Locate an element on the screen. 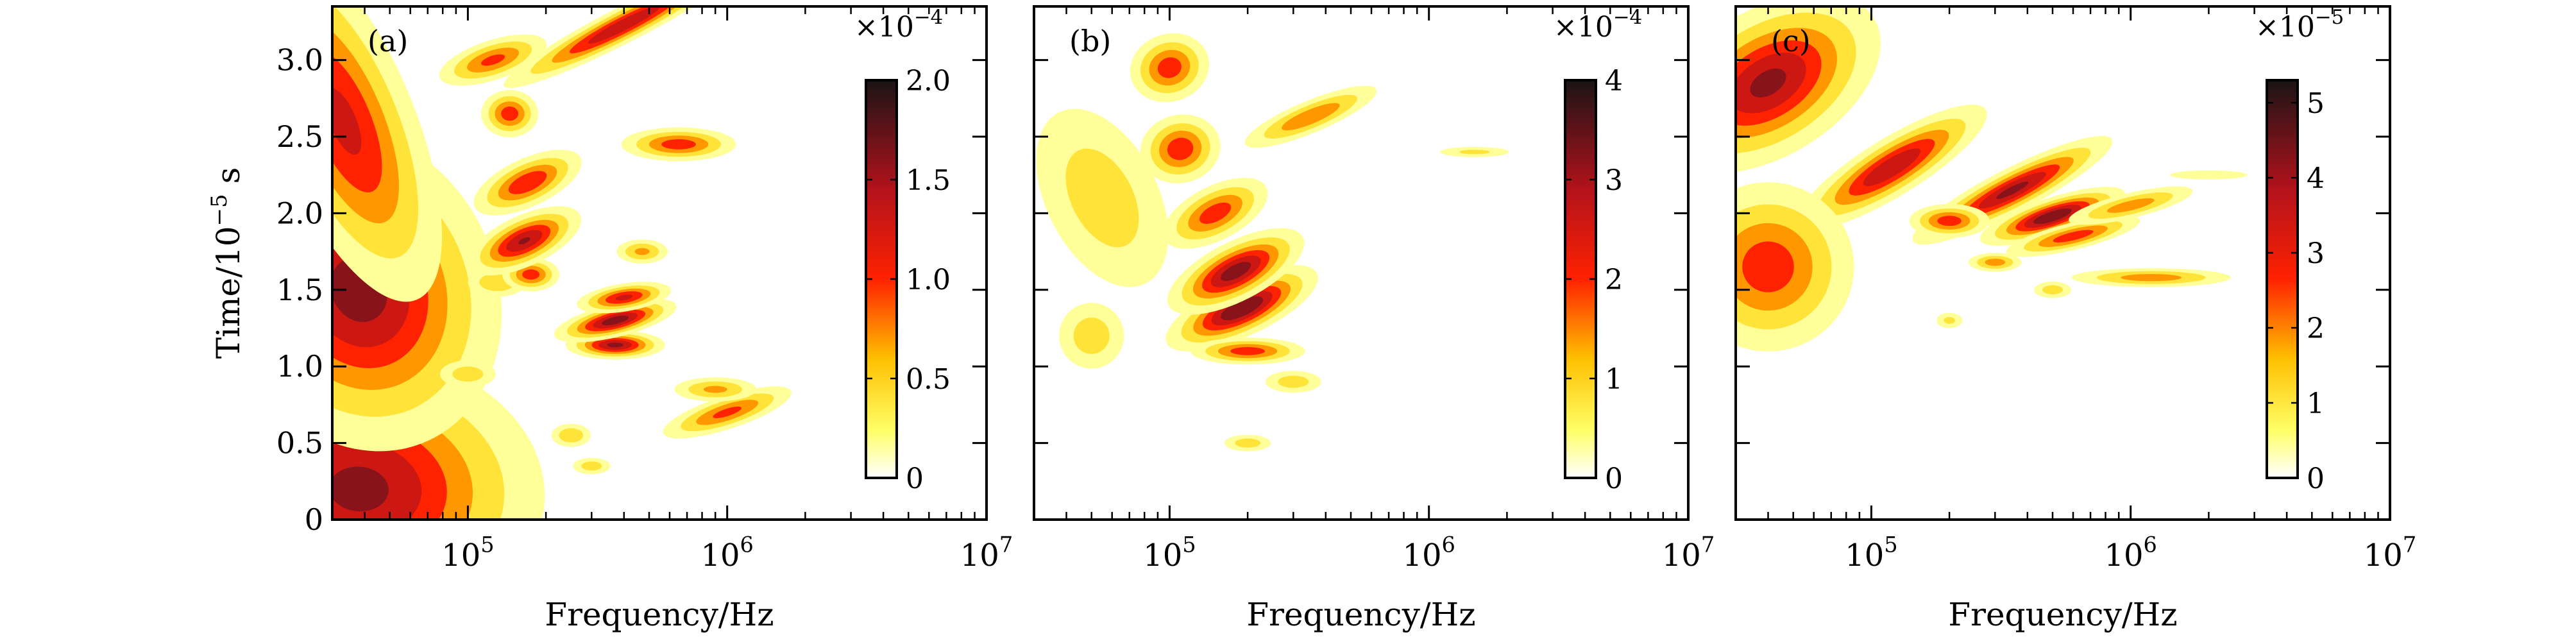 Image resolution: width=2576 pixels, height=637 pixels. colorbar-multiplier: ×10⁻⁵ is located at coordinates (2299, 25).